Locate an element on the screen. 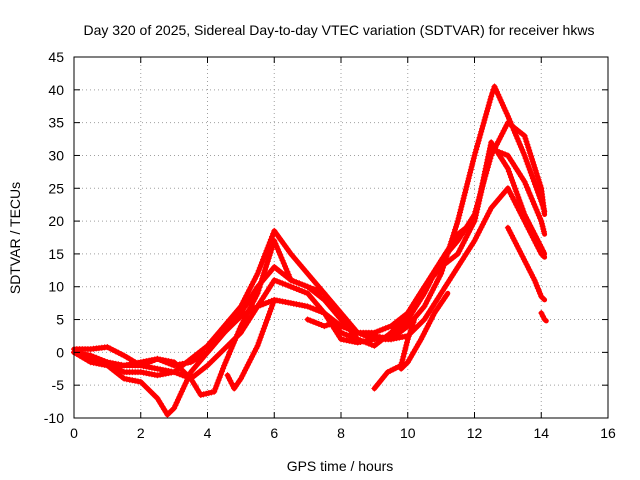 The height and width of the screenshot is (480, 640). y-tick-label: 25 is located at coordinates (56, 188).